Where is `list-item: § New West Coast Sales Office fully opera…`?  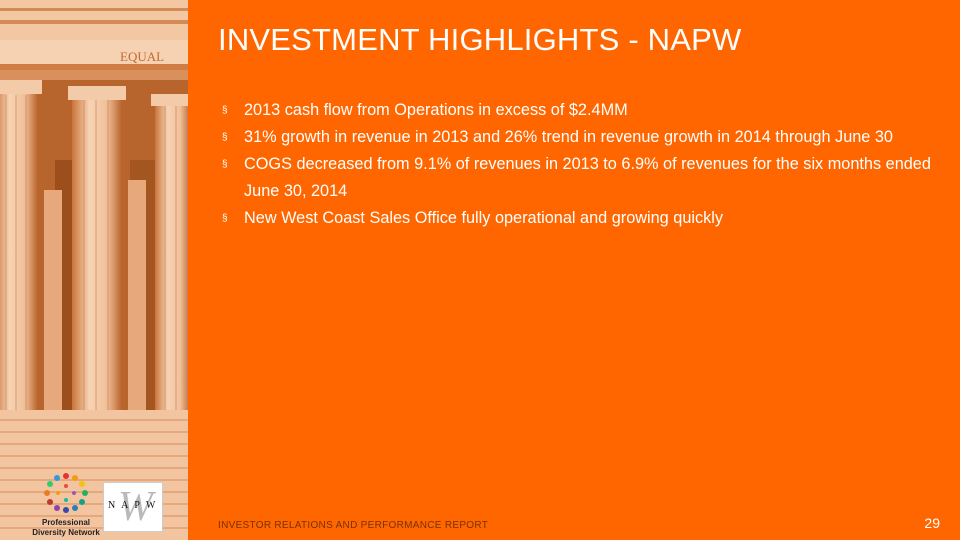 list-item: § New West Coast Sales Office fully opera… is located at coordinates (579, 218).